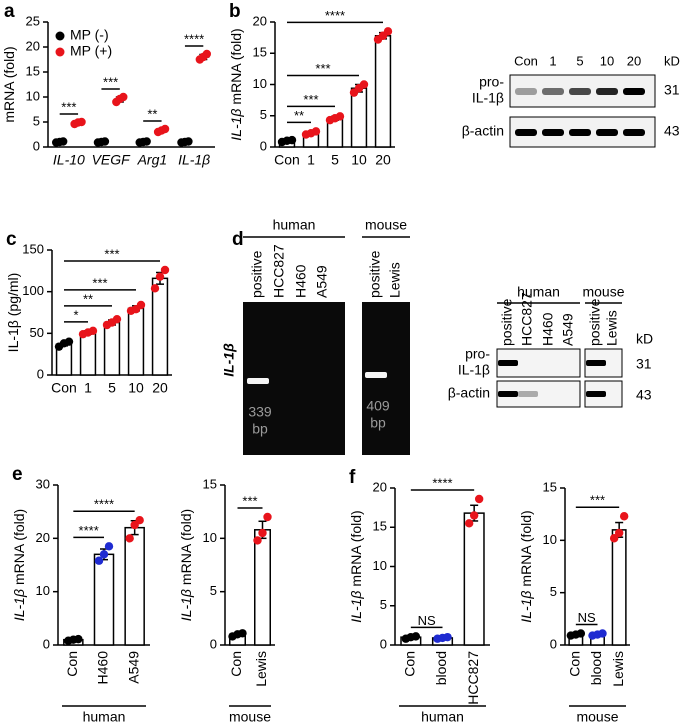  Describe the element at coordinates (238, 239) in the screenshot. I see `panel-letter: d` at that location.